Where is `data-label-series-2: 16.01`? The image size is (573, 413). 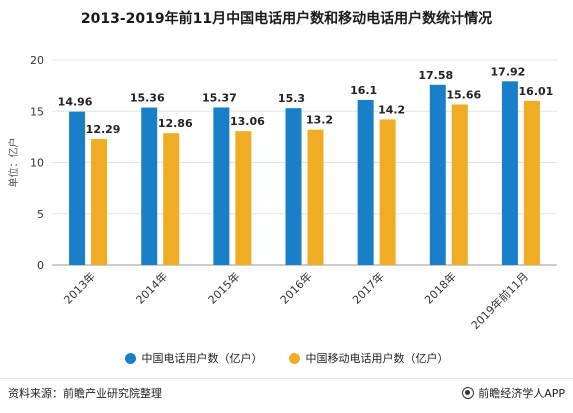 data-label-series-2: 16.01 is located at coordinates (536, 91).